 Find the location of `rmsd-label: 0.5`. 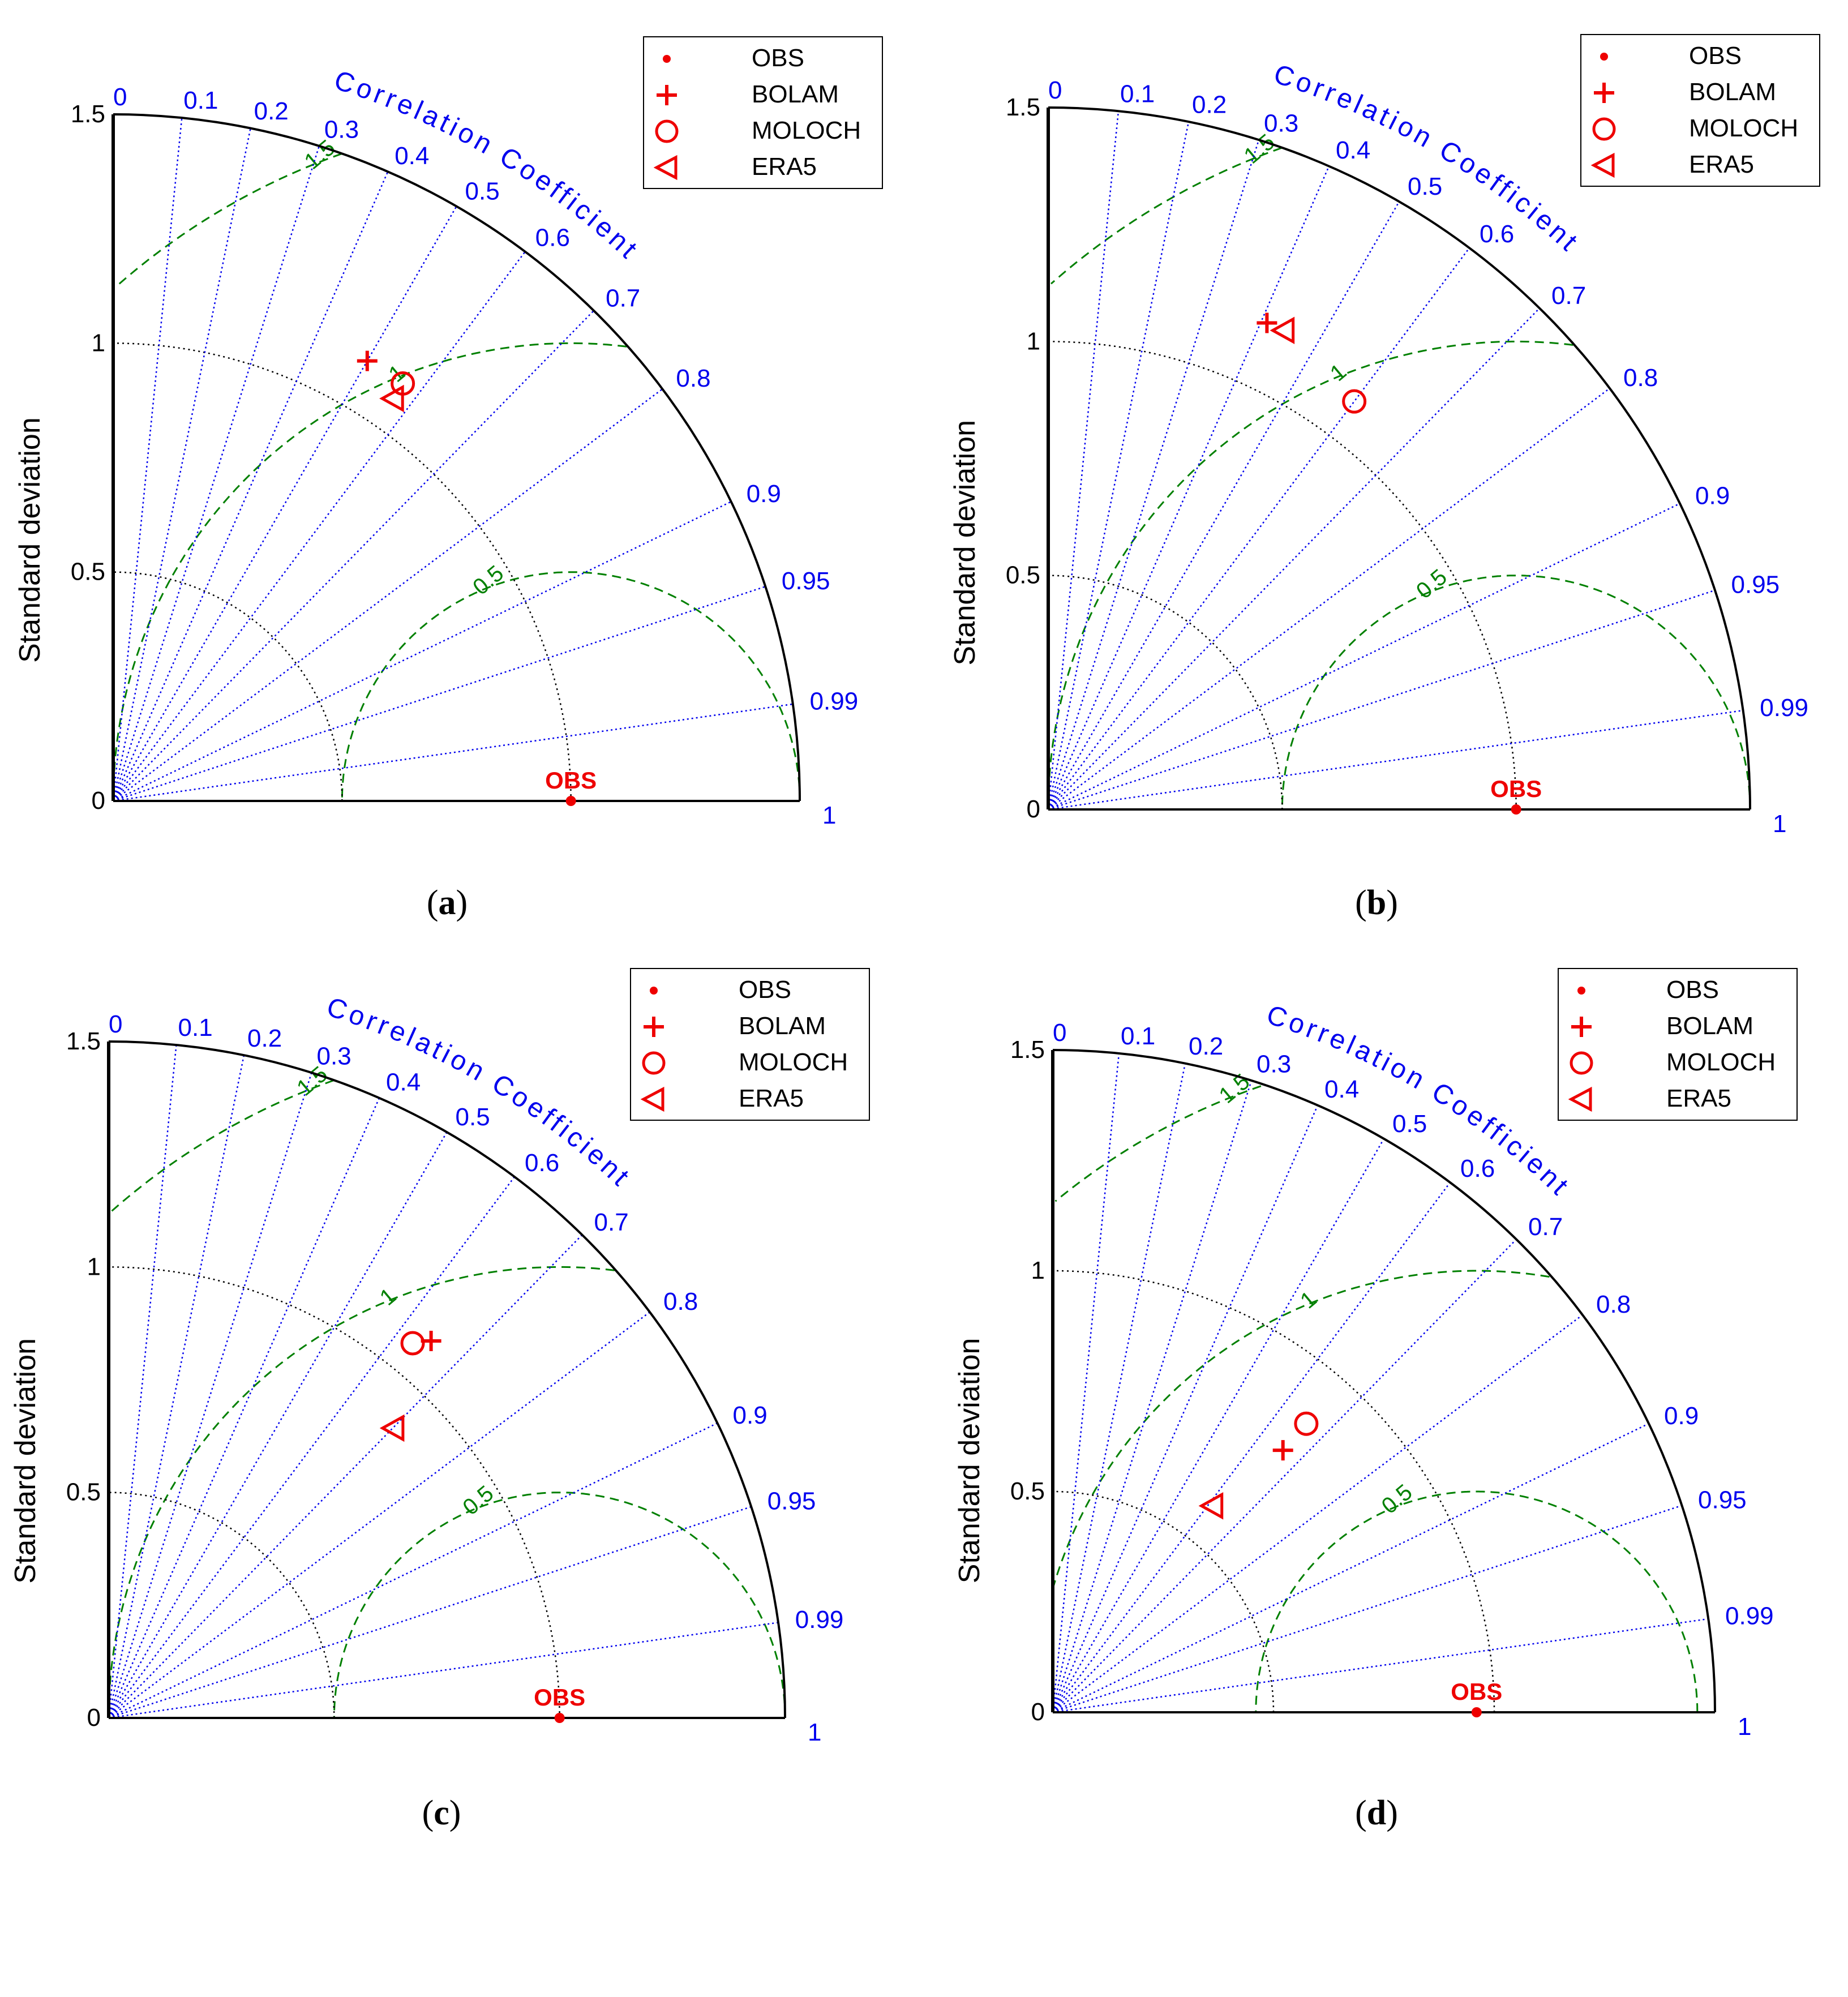

rmsd-label: 0.5 is located at coordinates (1432, 583).